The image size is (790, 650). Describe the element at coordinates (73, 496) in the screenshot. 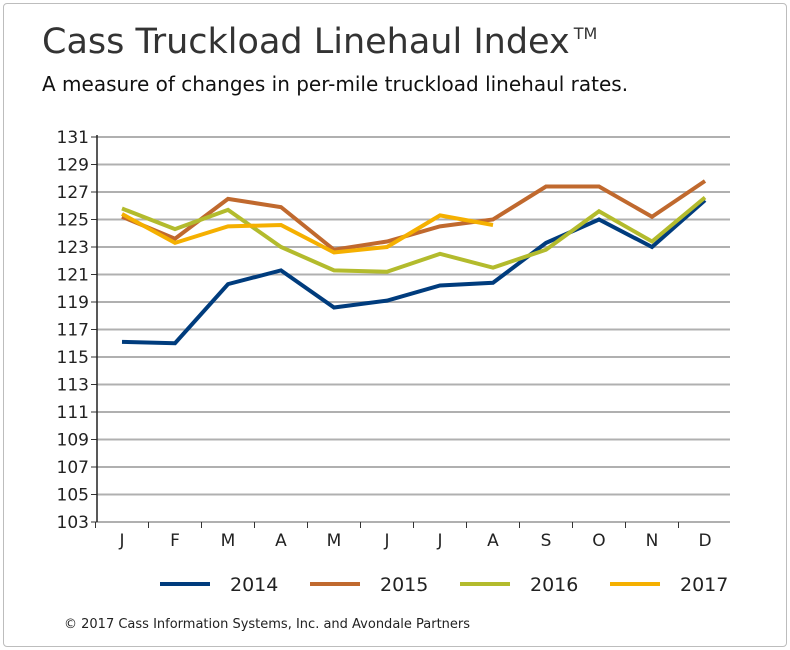

I see `y-tick-label: 105` at that location.